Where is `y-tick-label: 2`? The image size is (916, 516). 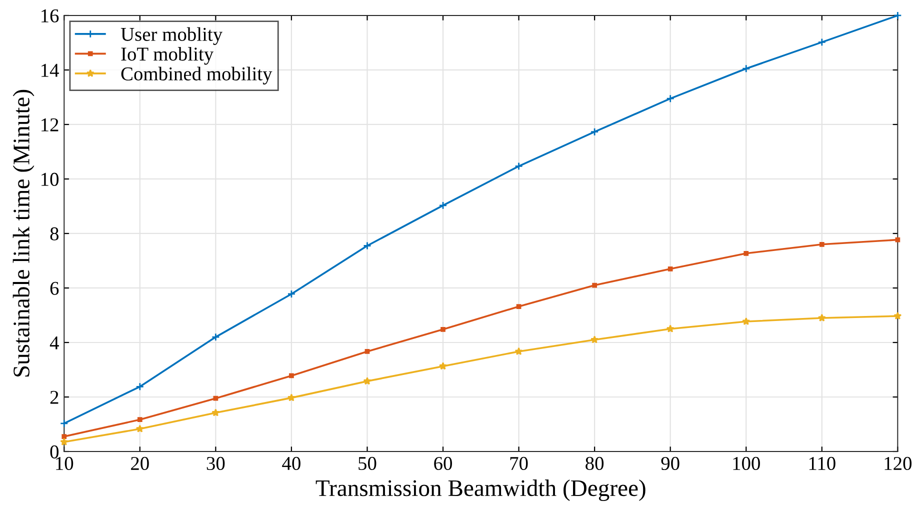 y-tick-label: 2 is located at coordinates (54, 397).